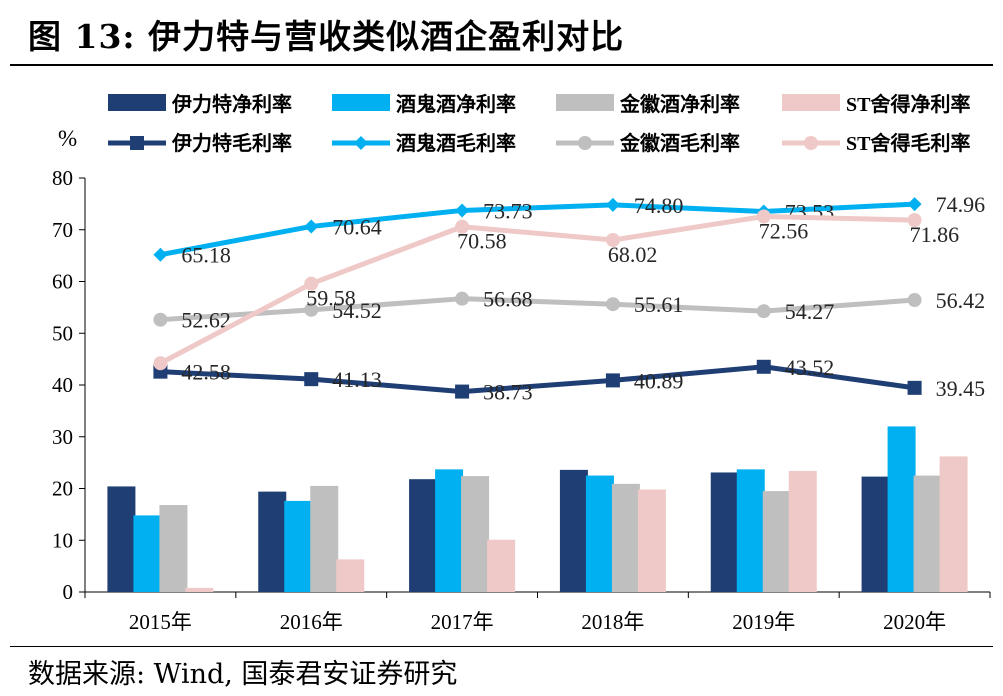  Describe the element at coordinates (68, 592) in the screenshot. I see `y-tick-label: 0` at that location.